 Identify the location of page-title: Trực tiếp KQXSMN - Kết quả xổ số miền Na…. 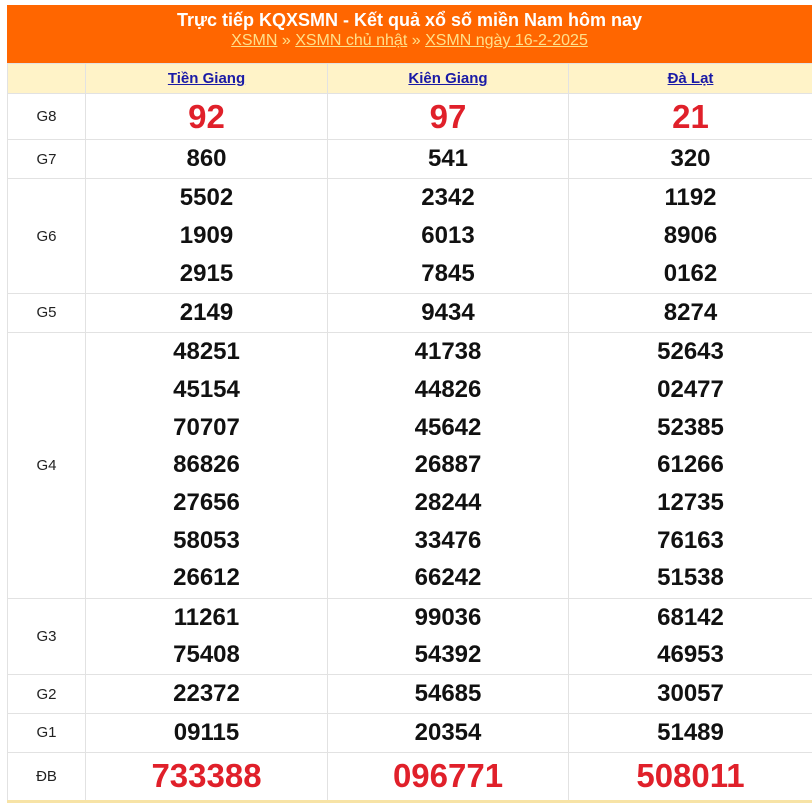
(409, 20).